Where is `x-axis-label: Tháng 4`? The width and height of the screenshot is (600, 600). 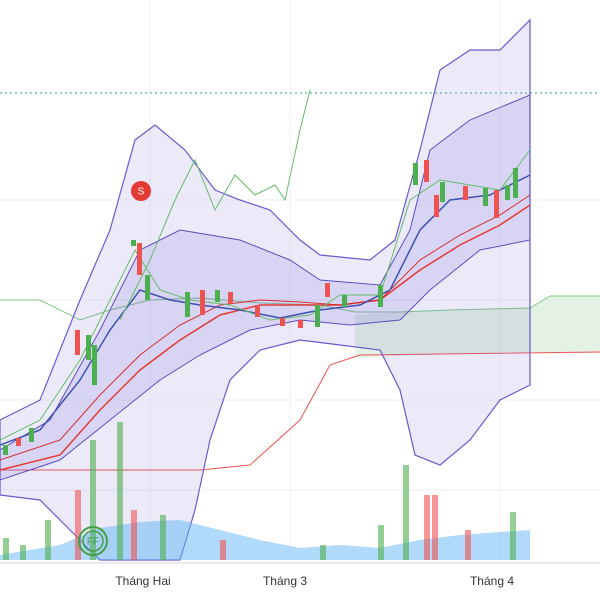
x-axis-label: Tháng 4 is located at coordinates (492, 581).